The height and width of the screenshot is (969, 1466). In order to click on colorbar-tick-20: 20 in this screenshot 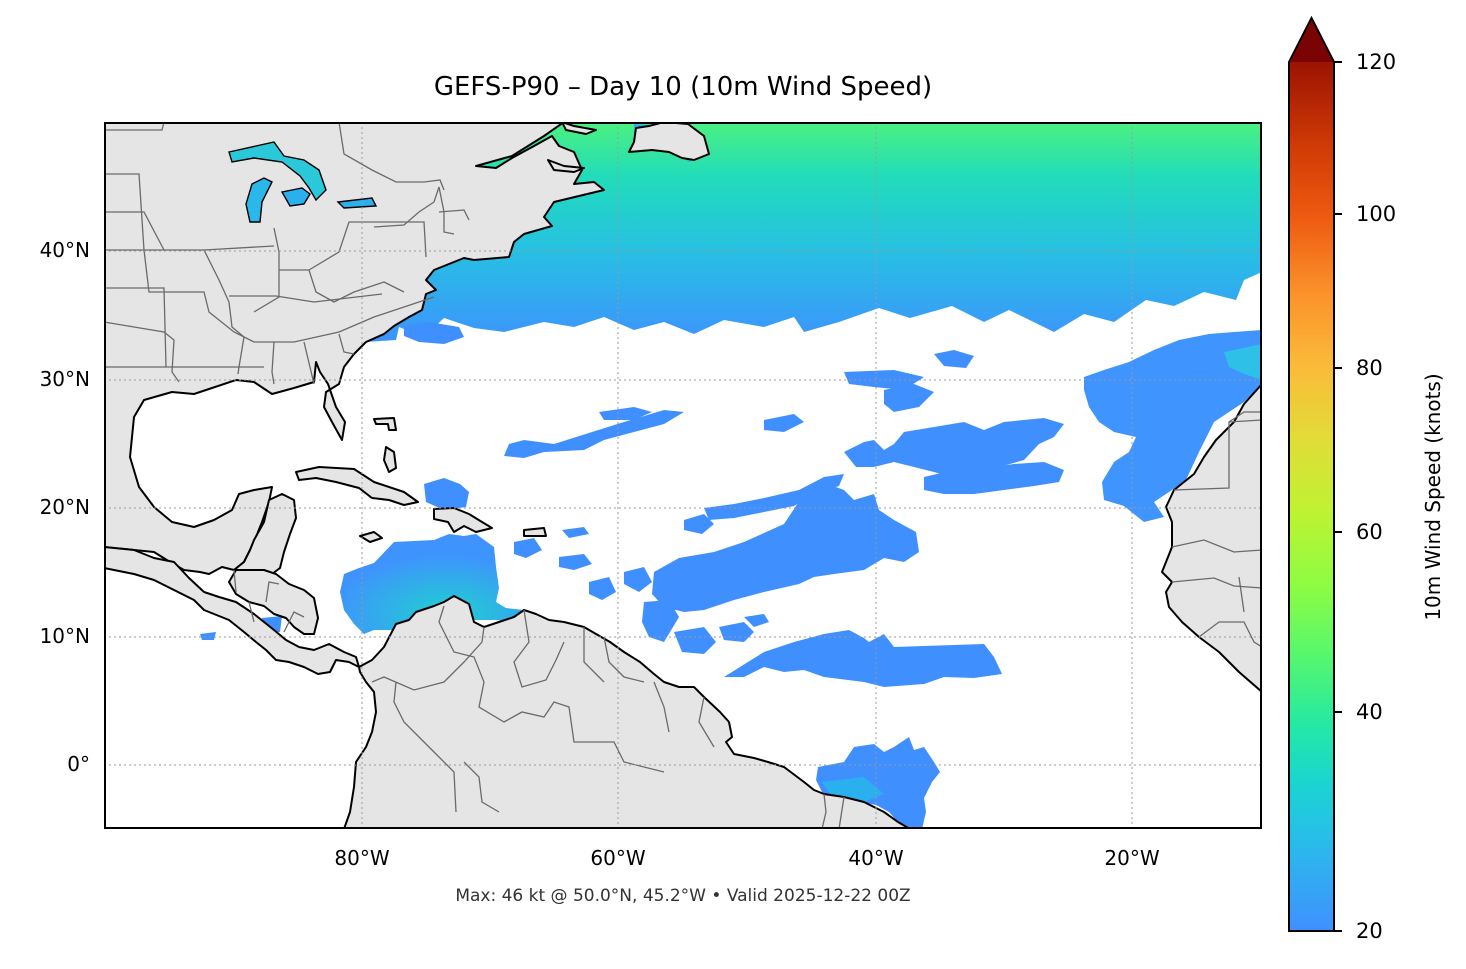, I will do `click(1369, 931)`.